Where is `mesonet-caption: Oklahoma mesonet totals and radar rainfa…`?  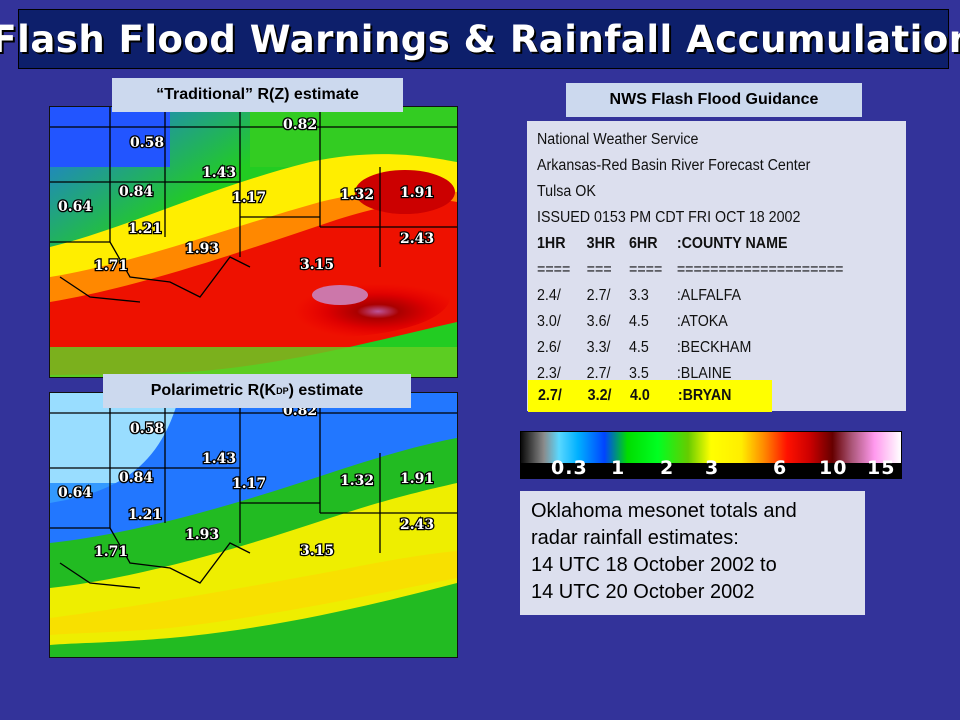 mesonet-caption: Oklahoma mesonet totals and radar rainfa… is located at coordinates (692, 553).